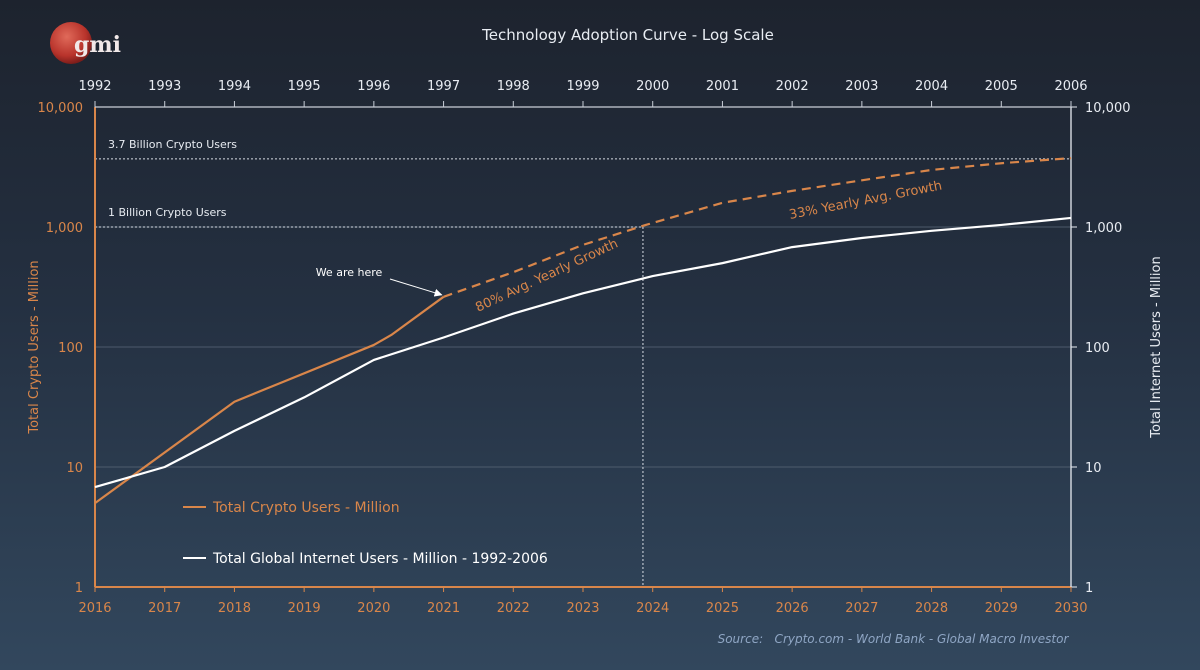 The image size is (1200, 670). What do you see at coordinates (652, 608) in the screenshot?
I see `x-bottom-tick-label: 2024` at bounding box center [652, 608].